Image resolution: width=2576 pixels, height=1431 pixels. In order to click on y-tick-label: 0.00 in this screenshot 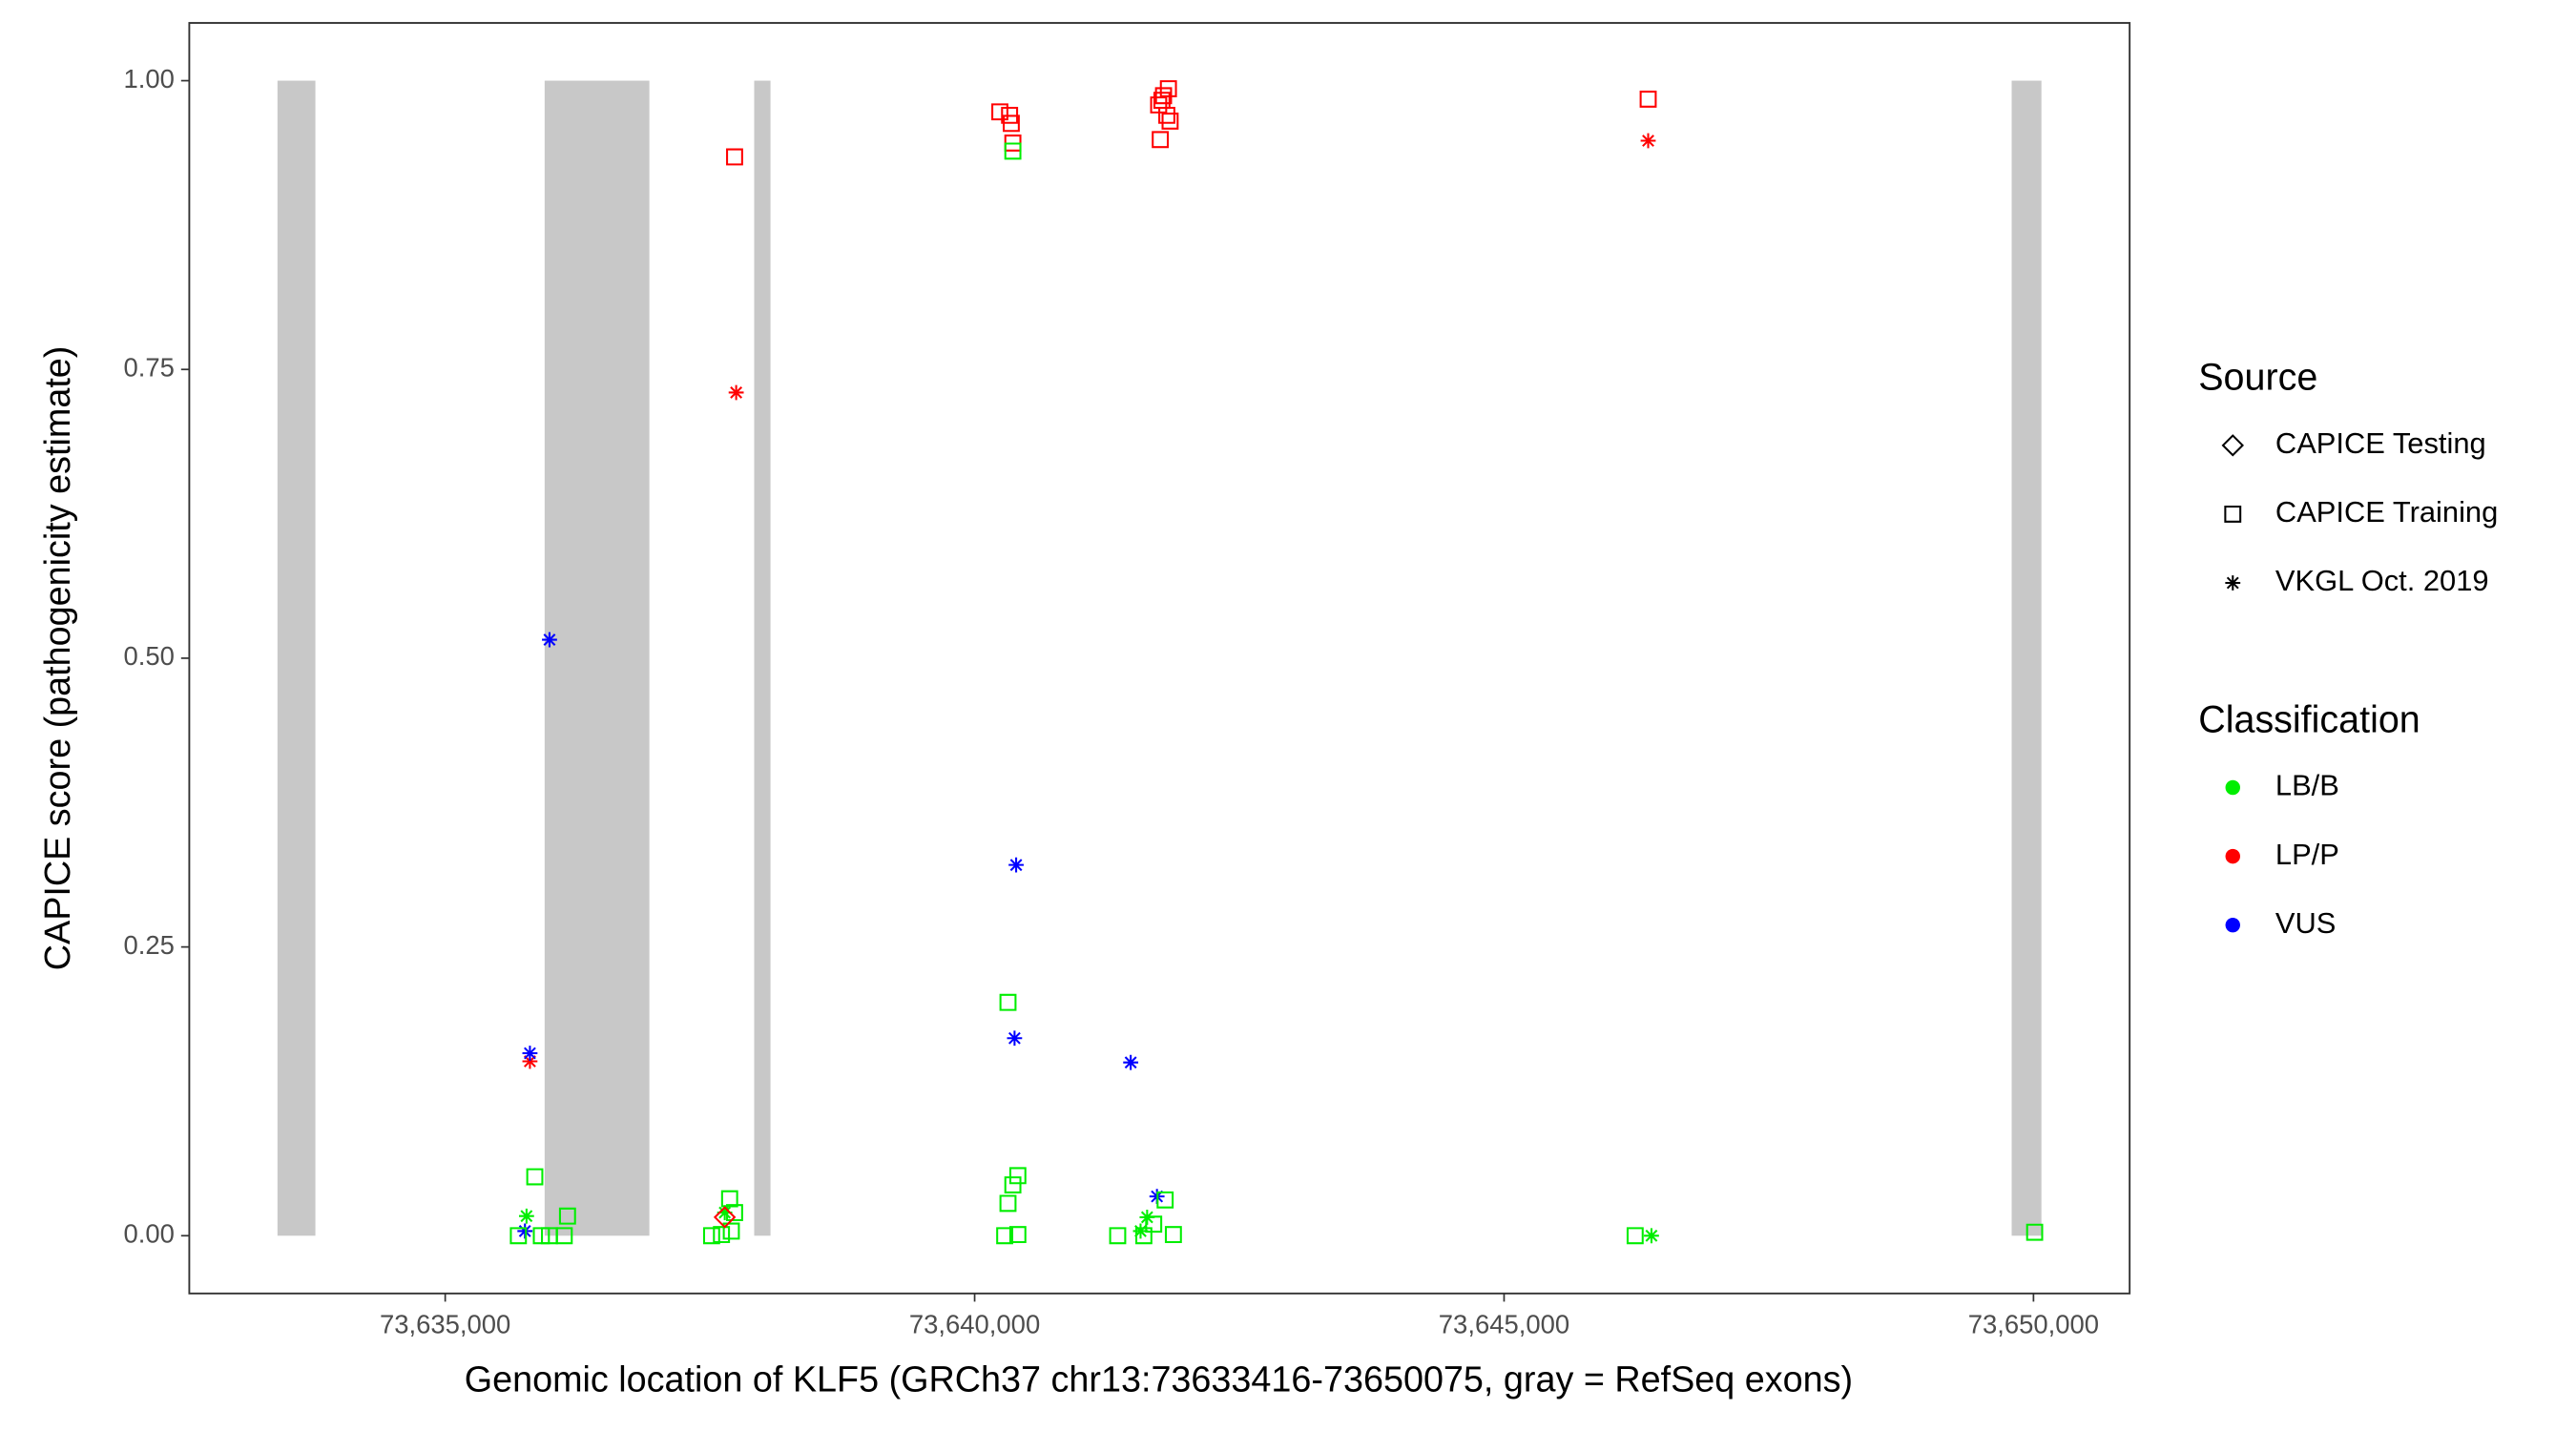, I will do `click(149, 1234)`.